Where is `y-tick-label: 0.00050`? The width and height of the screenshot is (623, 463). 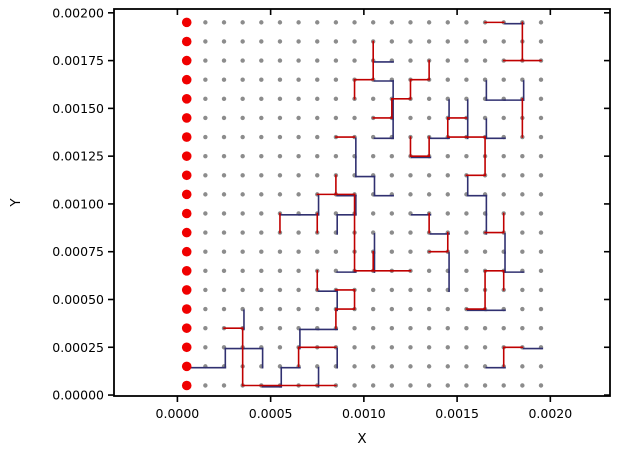 y-tick-label: 0.00050 is located at coordinates (78, 299).